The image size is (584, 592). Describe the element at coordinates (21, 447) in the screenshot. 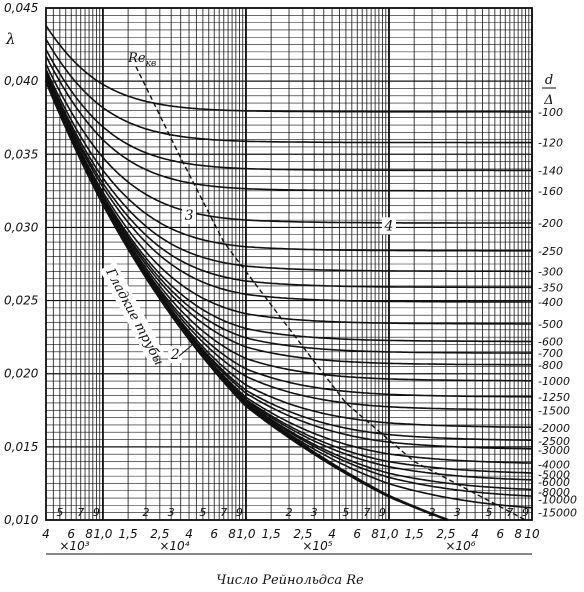

I see `y-tick-label: 0,015` at that location.